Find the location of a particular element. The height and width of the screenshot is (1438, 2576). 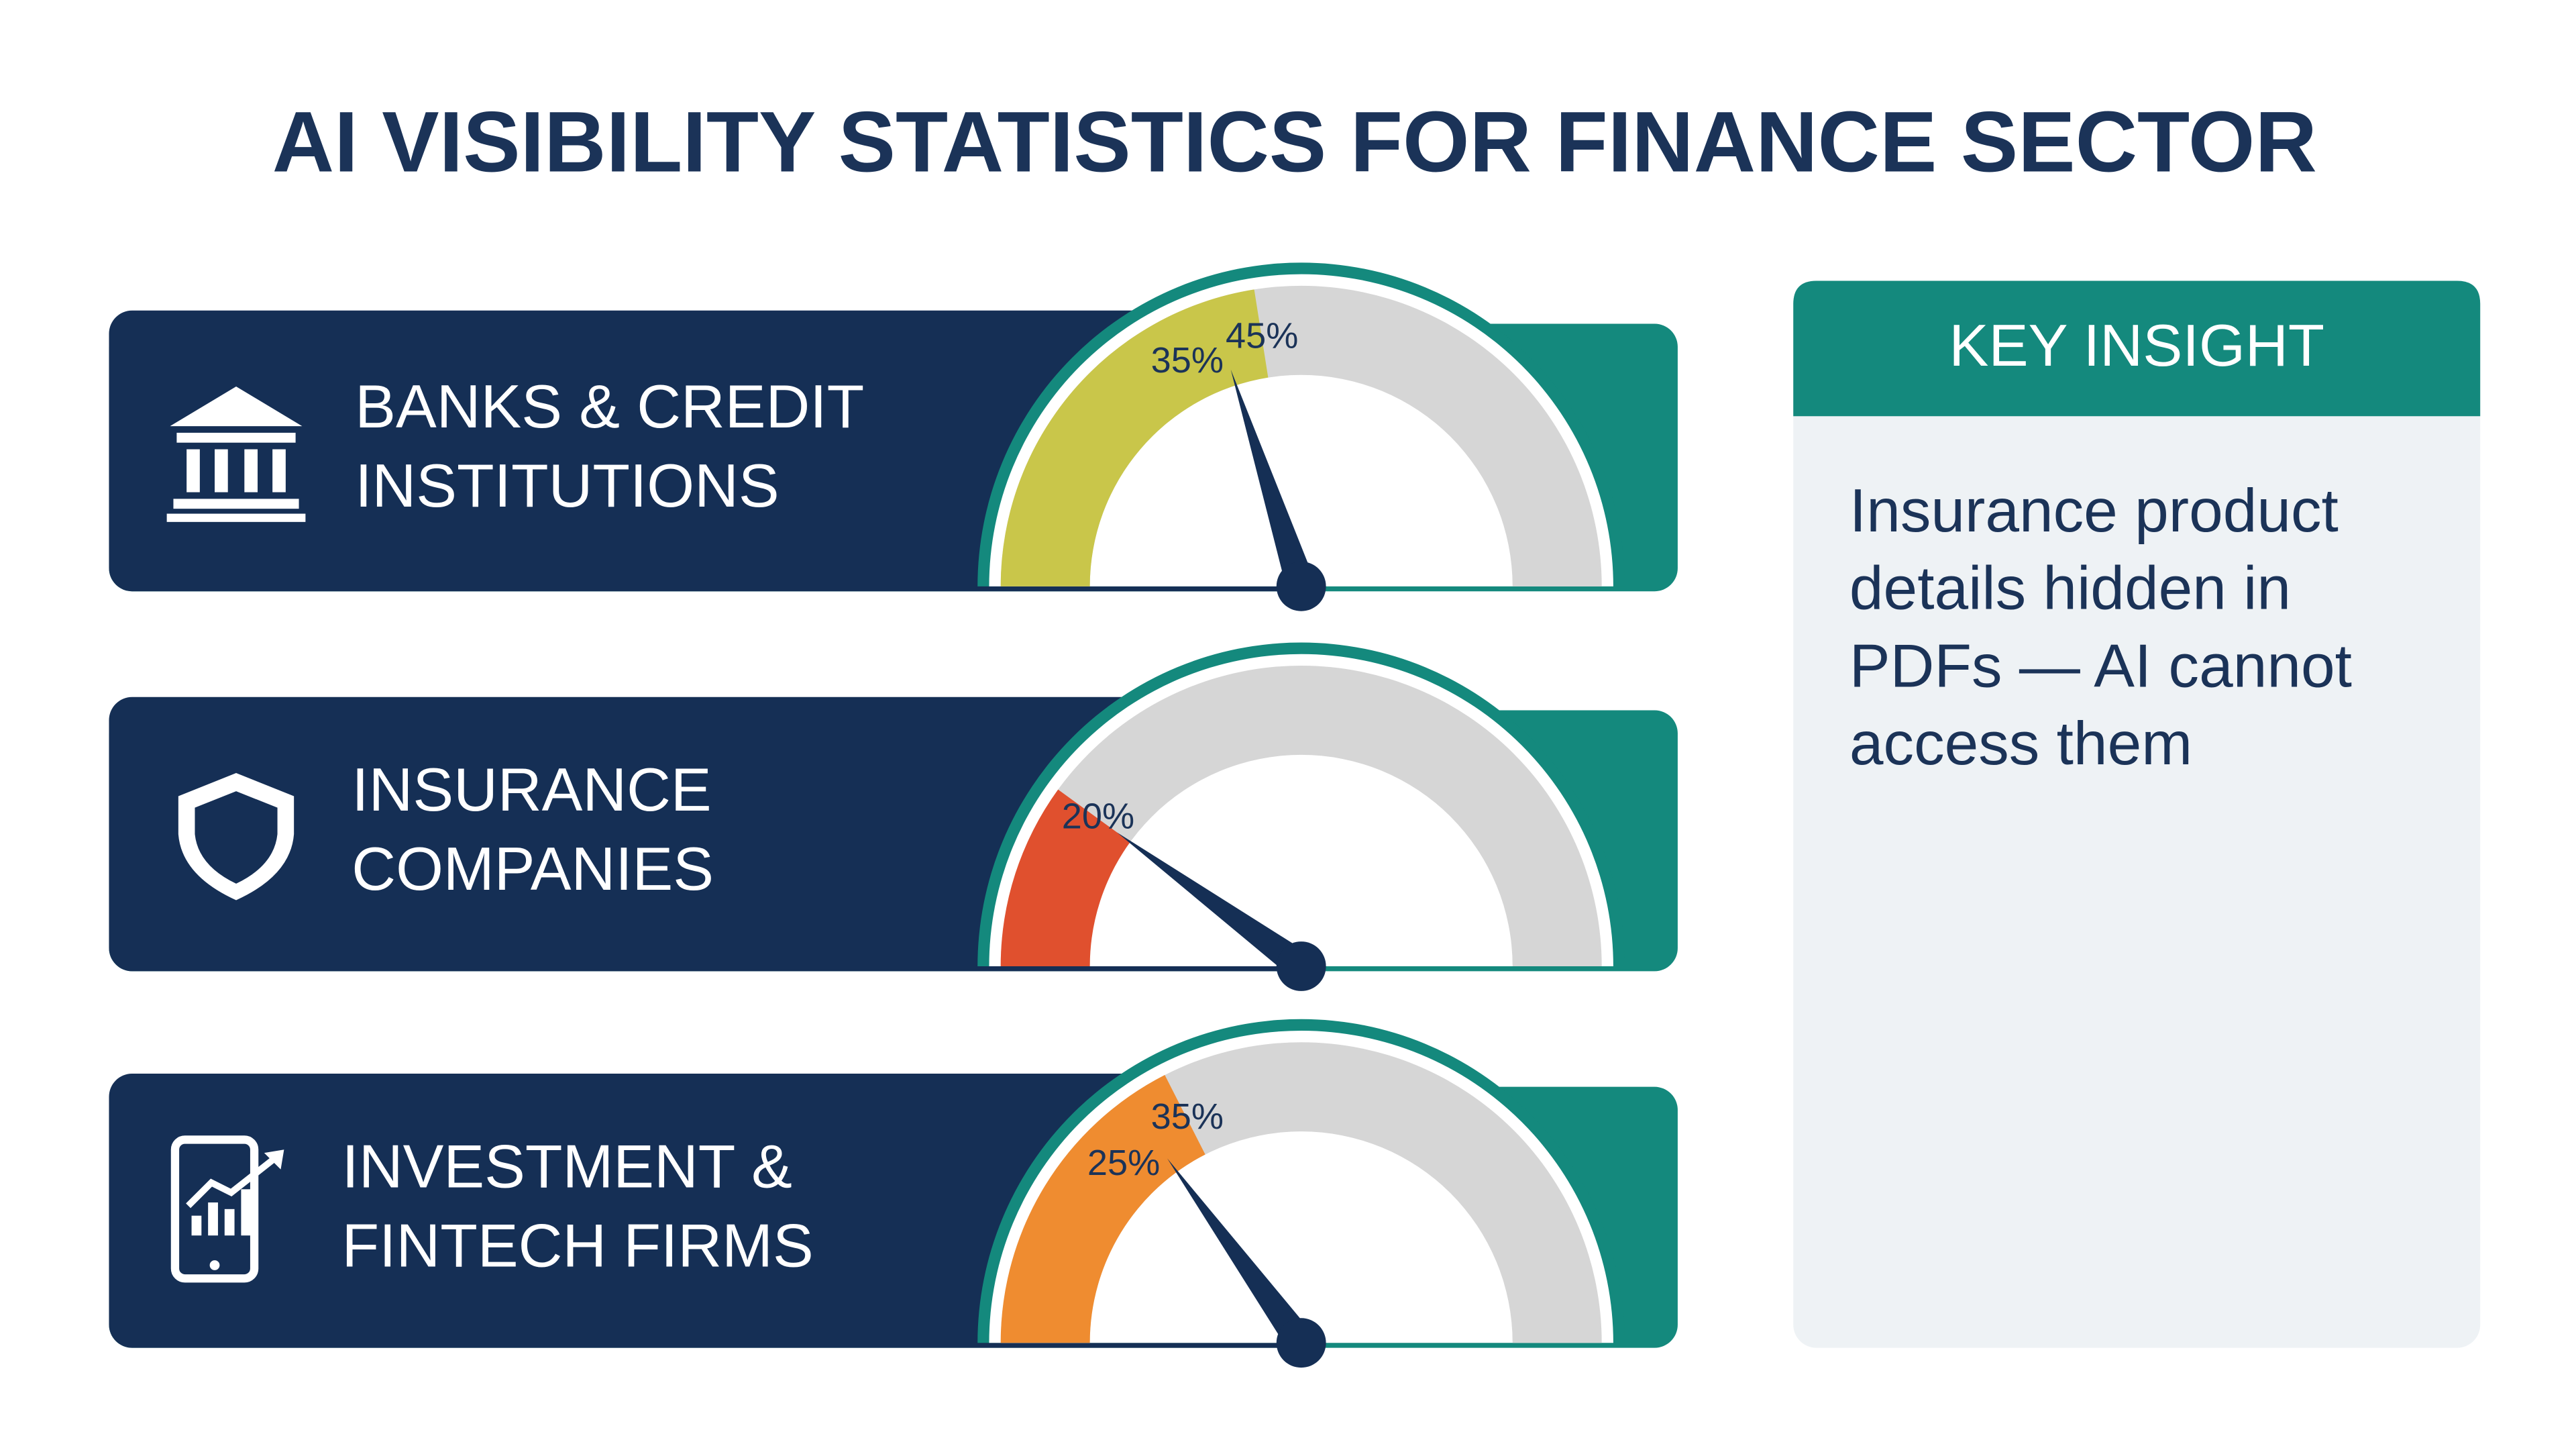

value-label: 45% is located at coordinates (1262, 336).